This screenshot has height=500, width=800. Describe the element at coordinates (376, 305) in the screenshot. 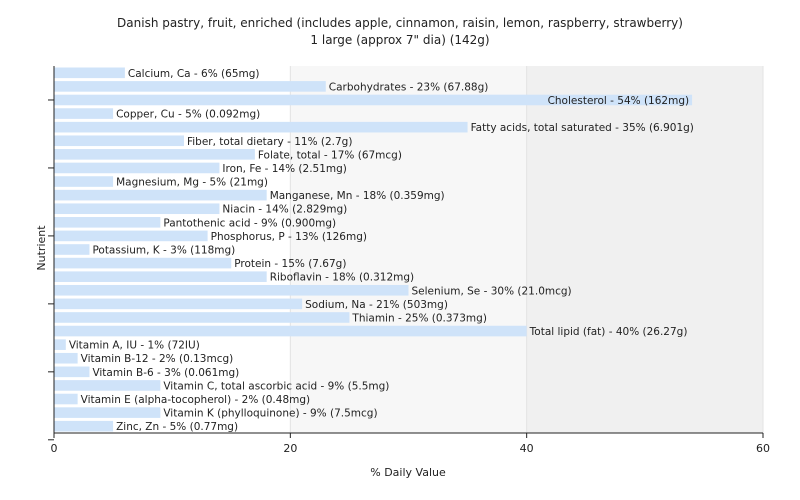

I see `bar-label: Sodium, Na - 21% (503mg)` at that location.